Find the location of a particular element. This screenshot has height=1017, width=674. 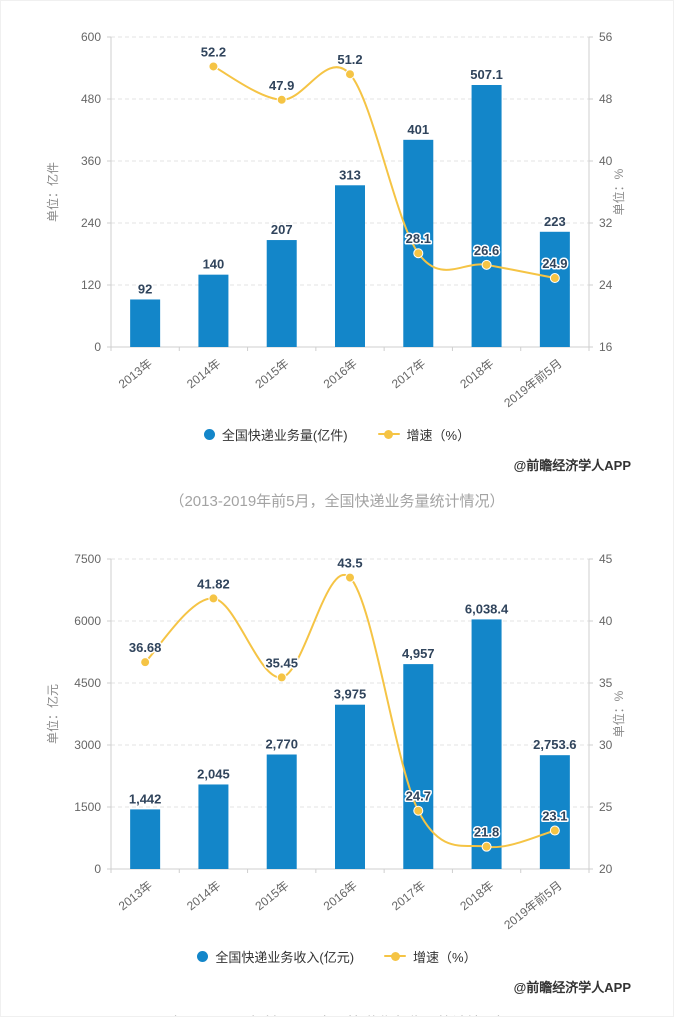

legend-label: 全国快递业务量(亿件) is located at coordinates (284, 435).